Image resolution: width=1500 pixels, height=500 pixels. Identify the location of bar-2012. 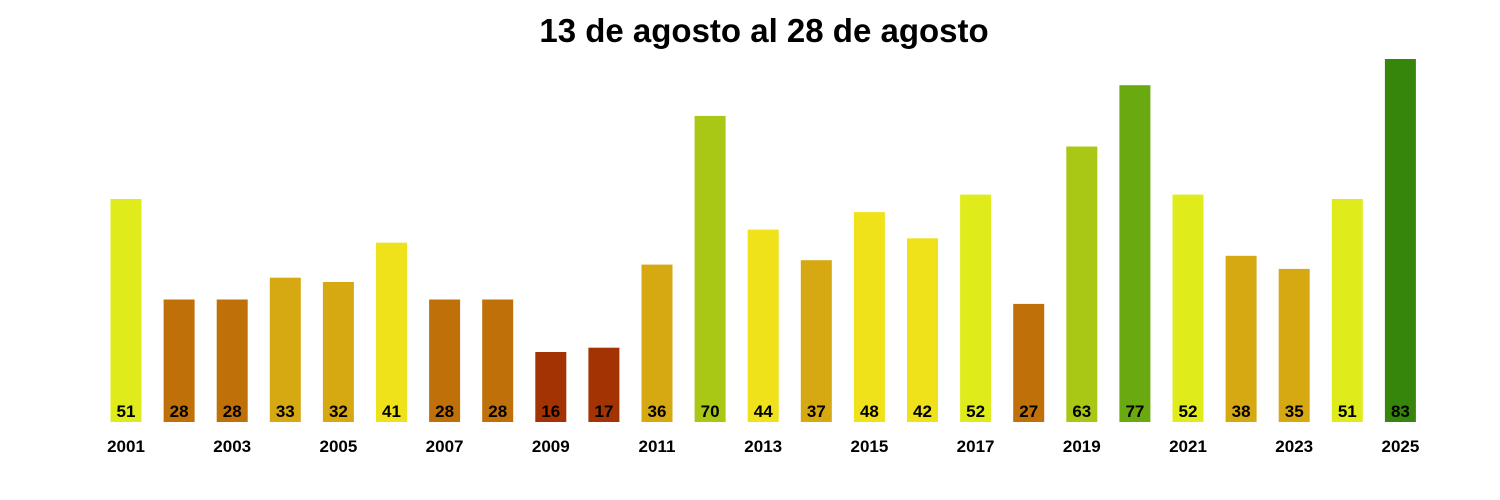
(710, 269).